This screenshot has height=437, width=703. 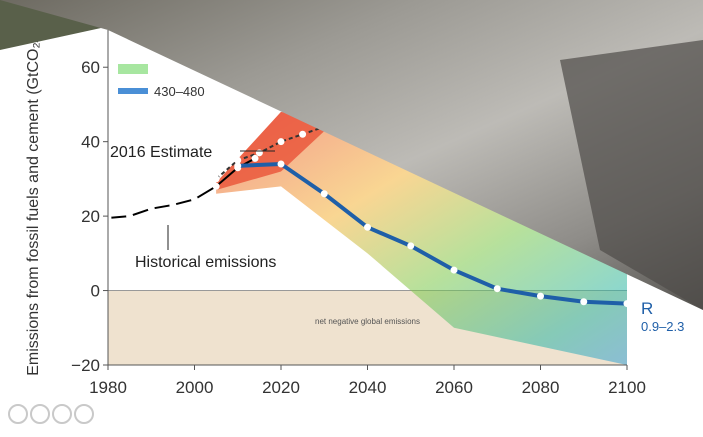 I want to click on right-label: R, so click(x=647, y=308).